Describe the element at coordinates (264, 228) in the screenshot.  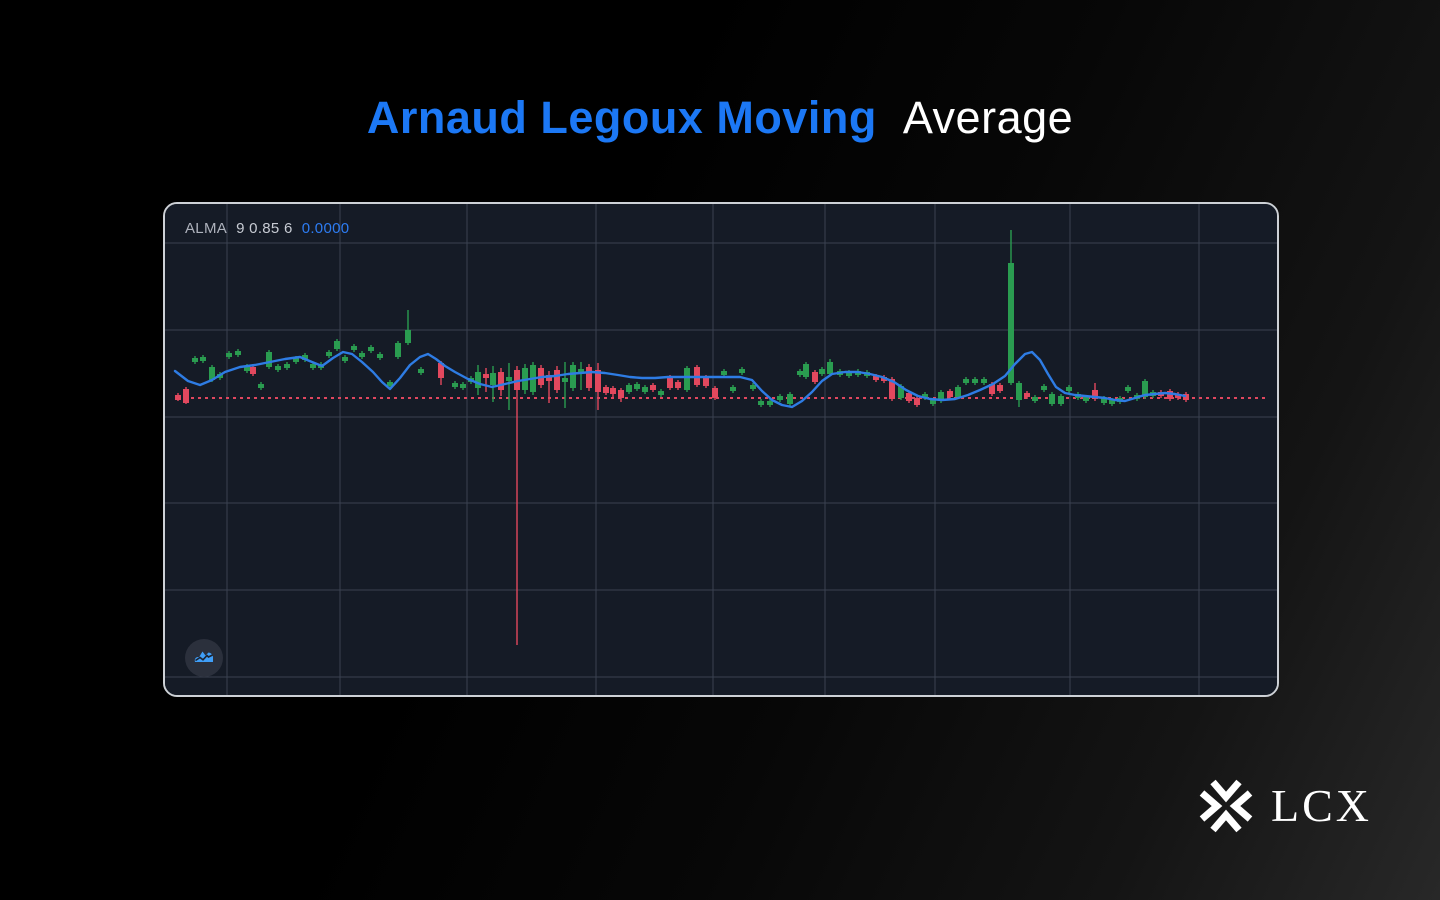
I see `indicator-params: 9 0.85 6` at that location.